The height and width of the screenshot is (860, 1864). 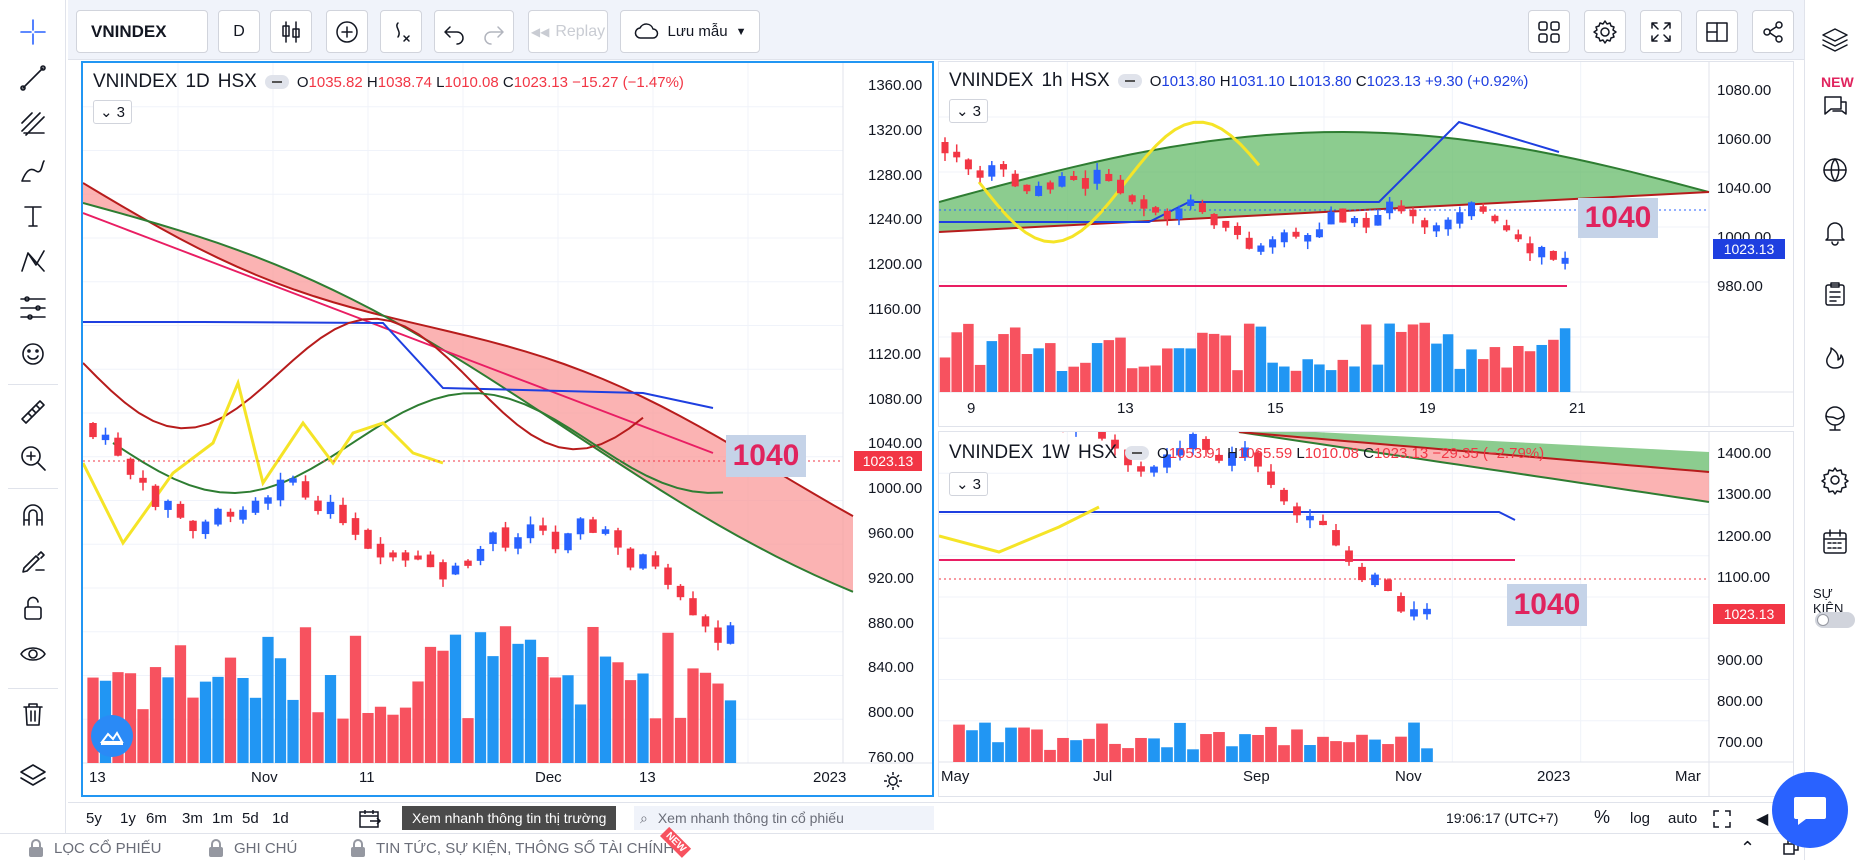 What do you see at coordinates (33, 516) in the screenshot?
I see `magnet-icon` at bounding box center [33, 516].